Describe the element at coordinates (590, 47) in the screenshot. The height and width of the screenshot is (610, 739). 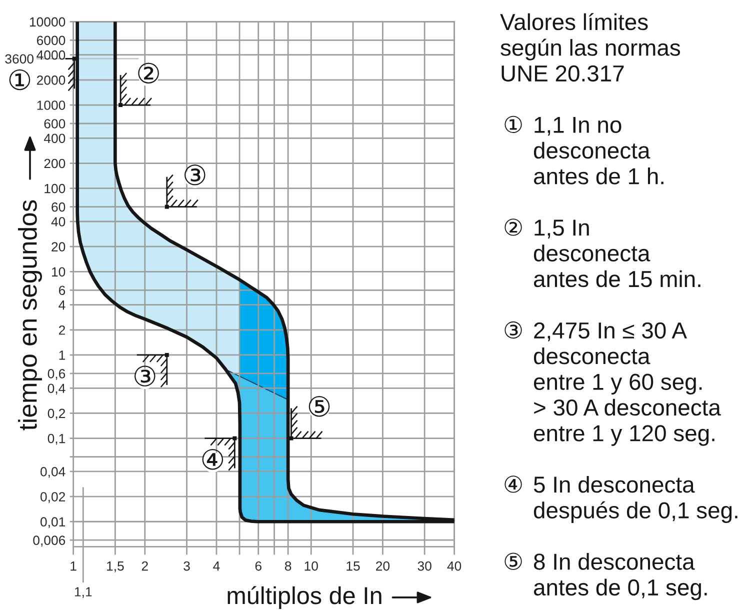
I see `text: Valores límites según las normas UNE 20.317` at that location.